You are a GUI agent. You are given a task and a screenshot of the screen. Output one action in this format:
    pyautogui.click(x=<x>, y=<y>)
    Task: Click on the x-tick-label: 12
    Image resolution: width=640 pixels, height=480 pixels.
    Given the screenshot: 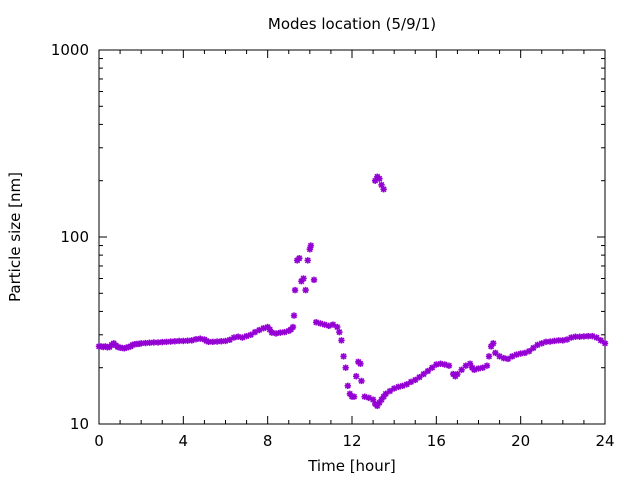 What is the action you would take?
    pyautogui.click(x=351, y=441)
    